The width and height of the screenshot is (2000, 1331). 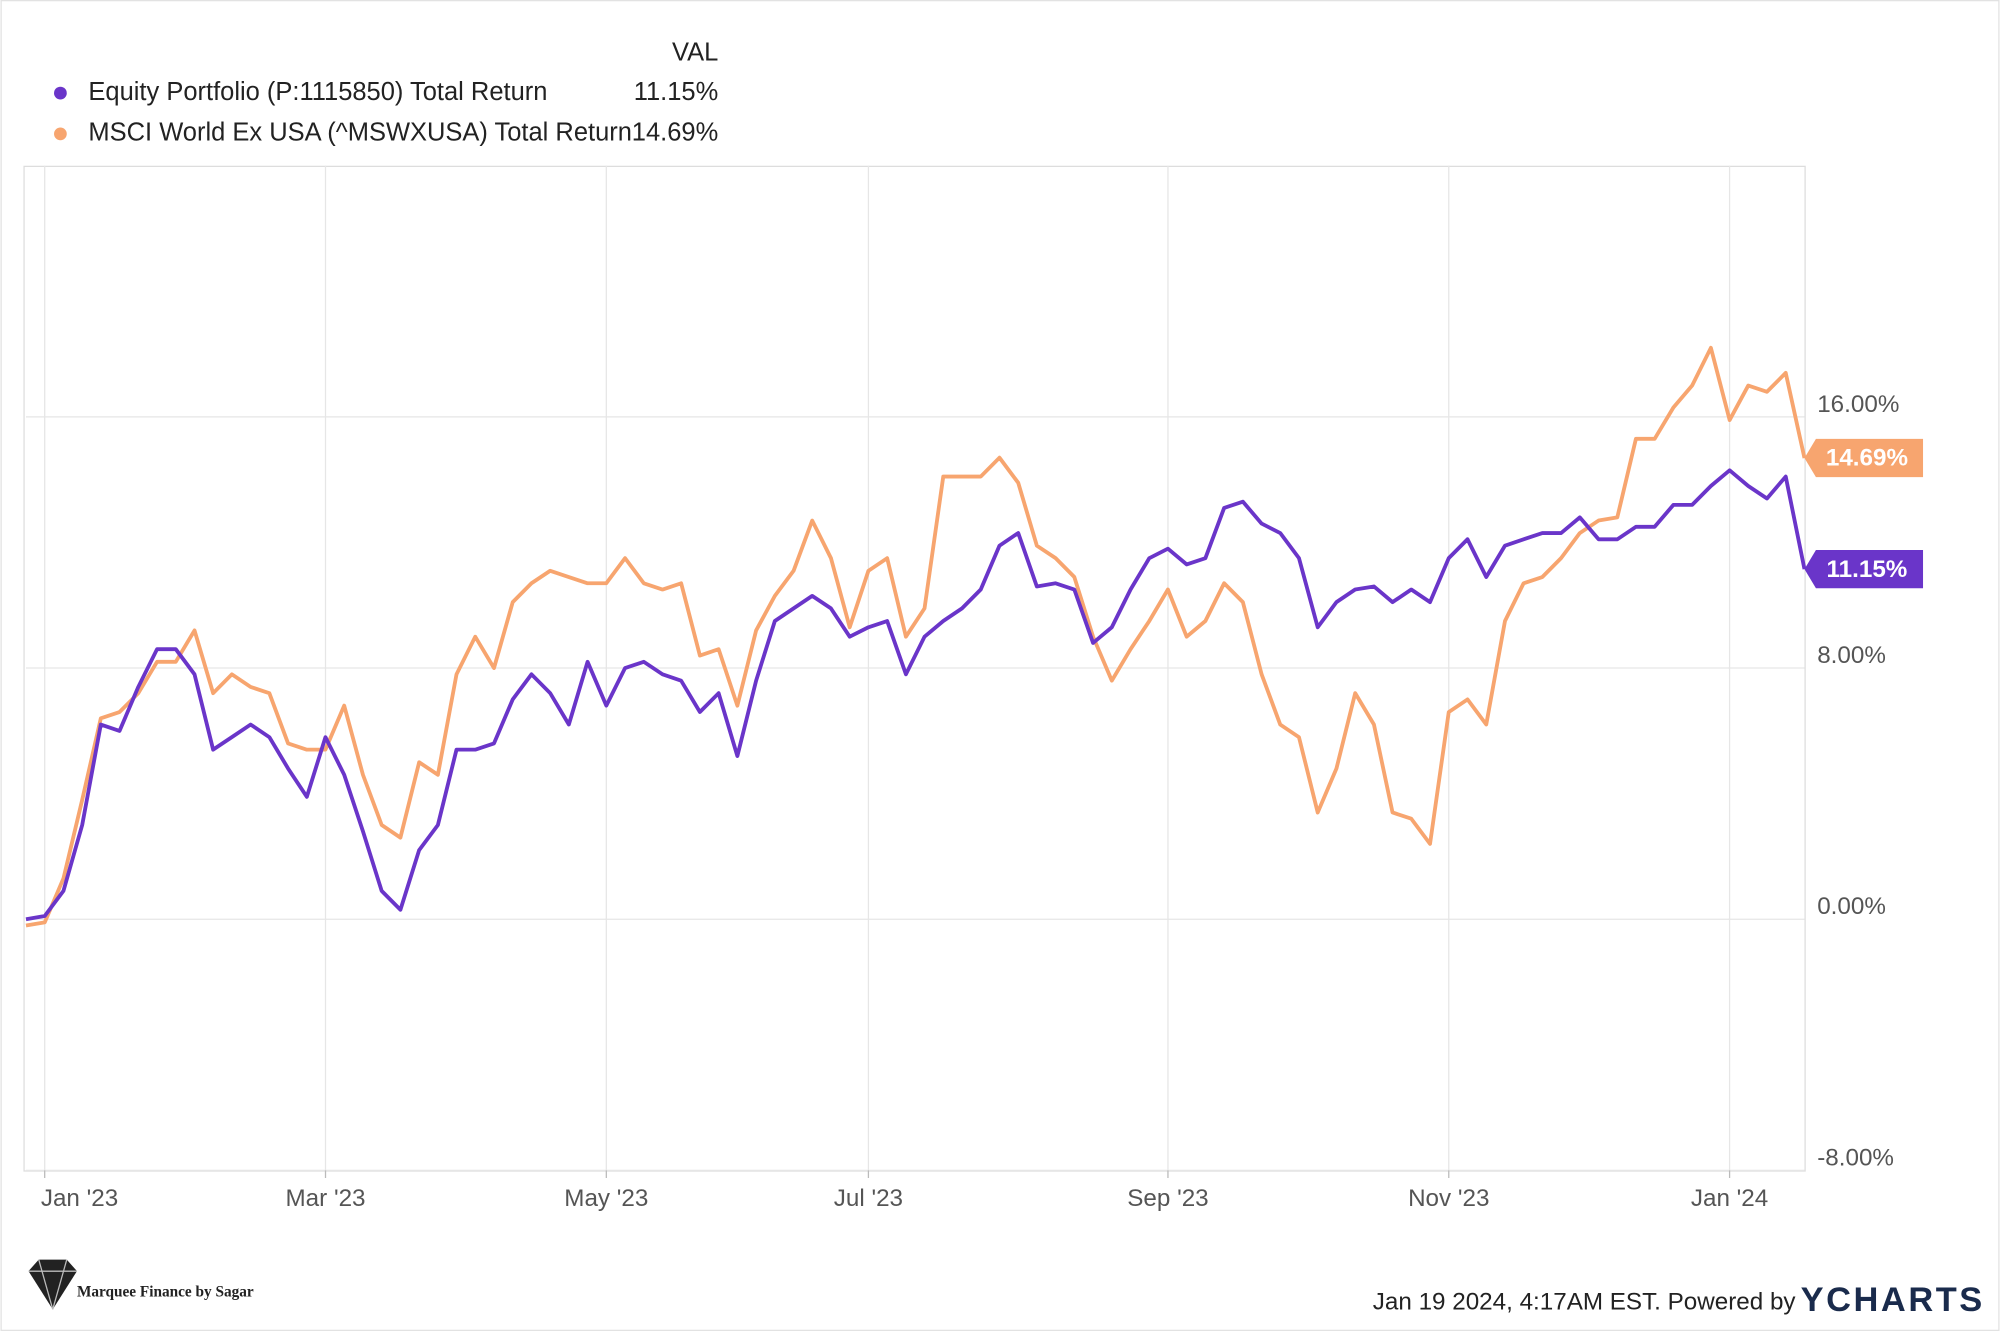 What do you see at coordinates (676, 92) in the screenshot?
I see `legend-value: 11.15%` at bounding box center [676, 92].